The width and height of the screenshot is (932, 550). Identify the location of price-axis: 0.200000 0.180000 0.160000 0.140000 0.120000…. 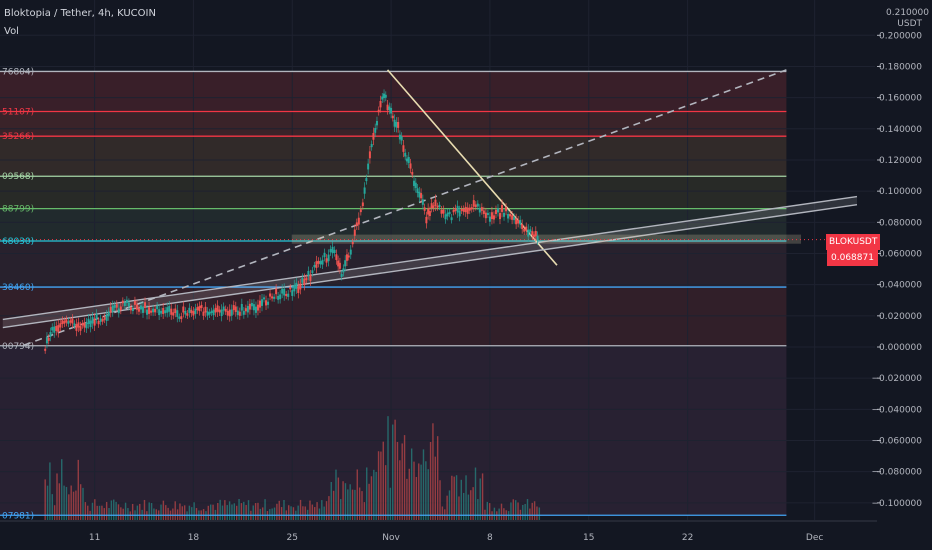
(902, 260).